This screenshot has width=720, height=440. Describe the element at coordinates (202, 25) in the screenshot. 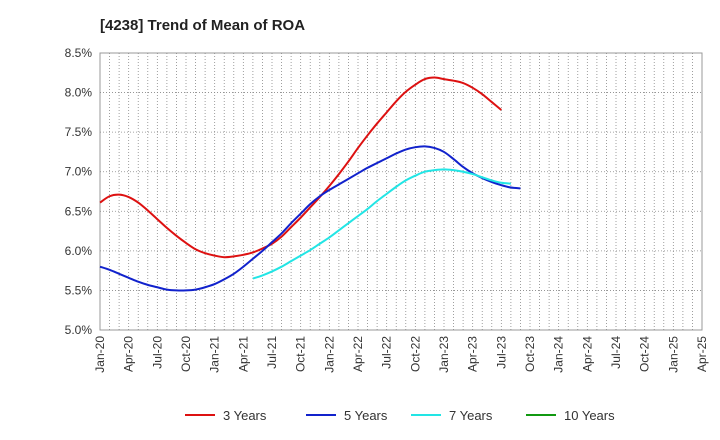

I see `chart-title: [4238] Trend of Mean of ROA` at that location.